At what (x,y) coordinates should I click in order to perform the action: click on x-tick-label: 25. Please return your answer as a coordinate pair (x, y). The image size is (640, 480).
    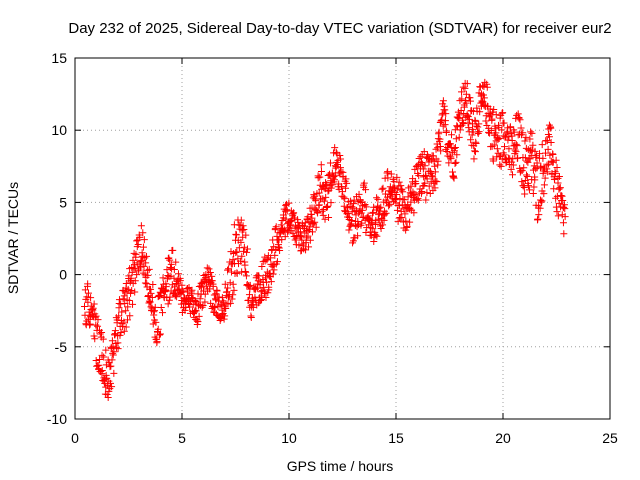
    Looking at the image, I should click on (610, 438).